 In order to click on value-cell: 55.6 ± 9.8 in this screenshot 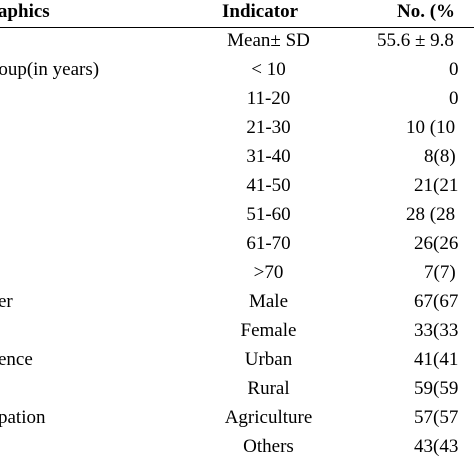, I will do `click(415, 40)`.